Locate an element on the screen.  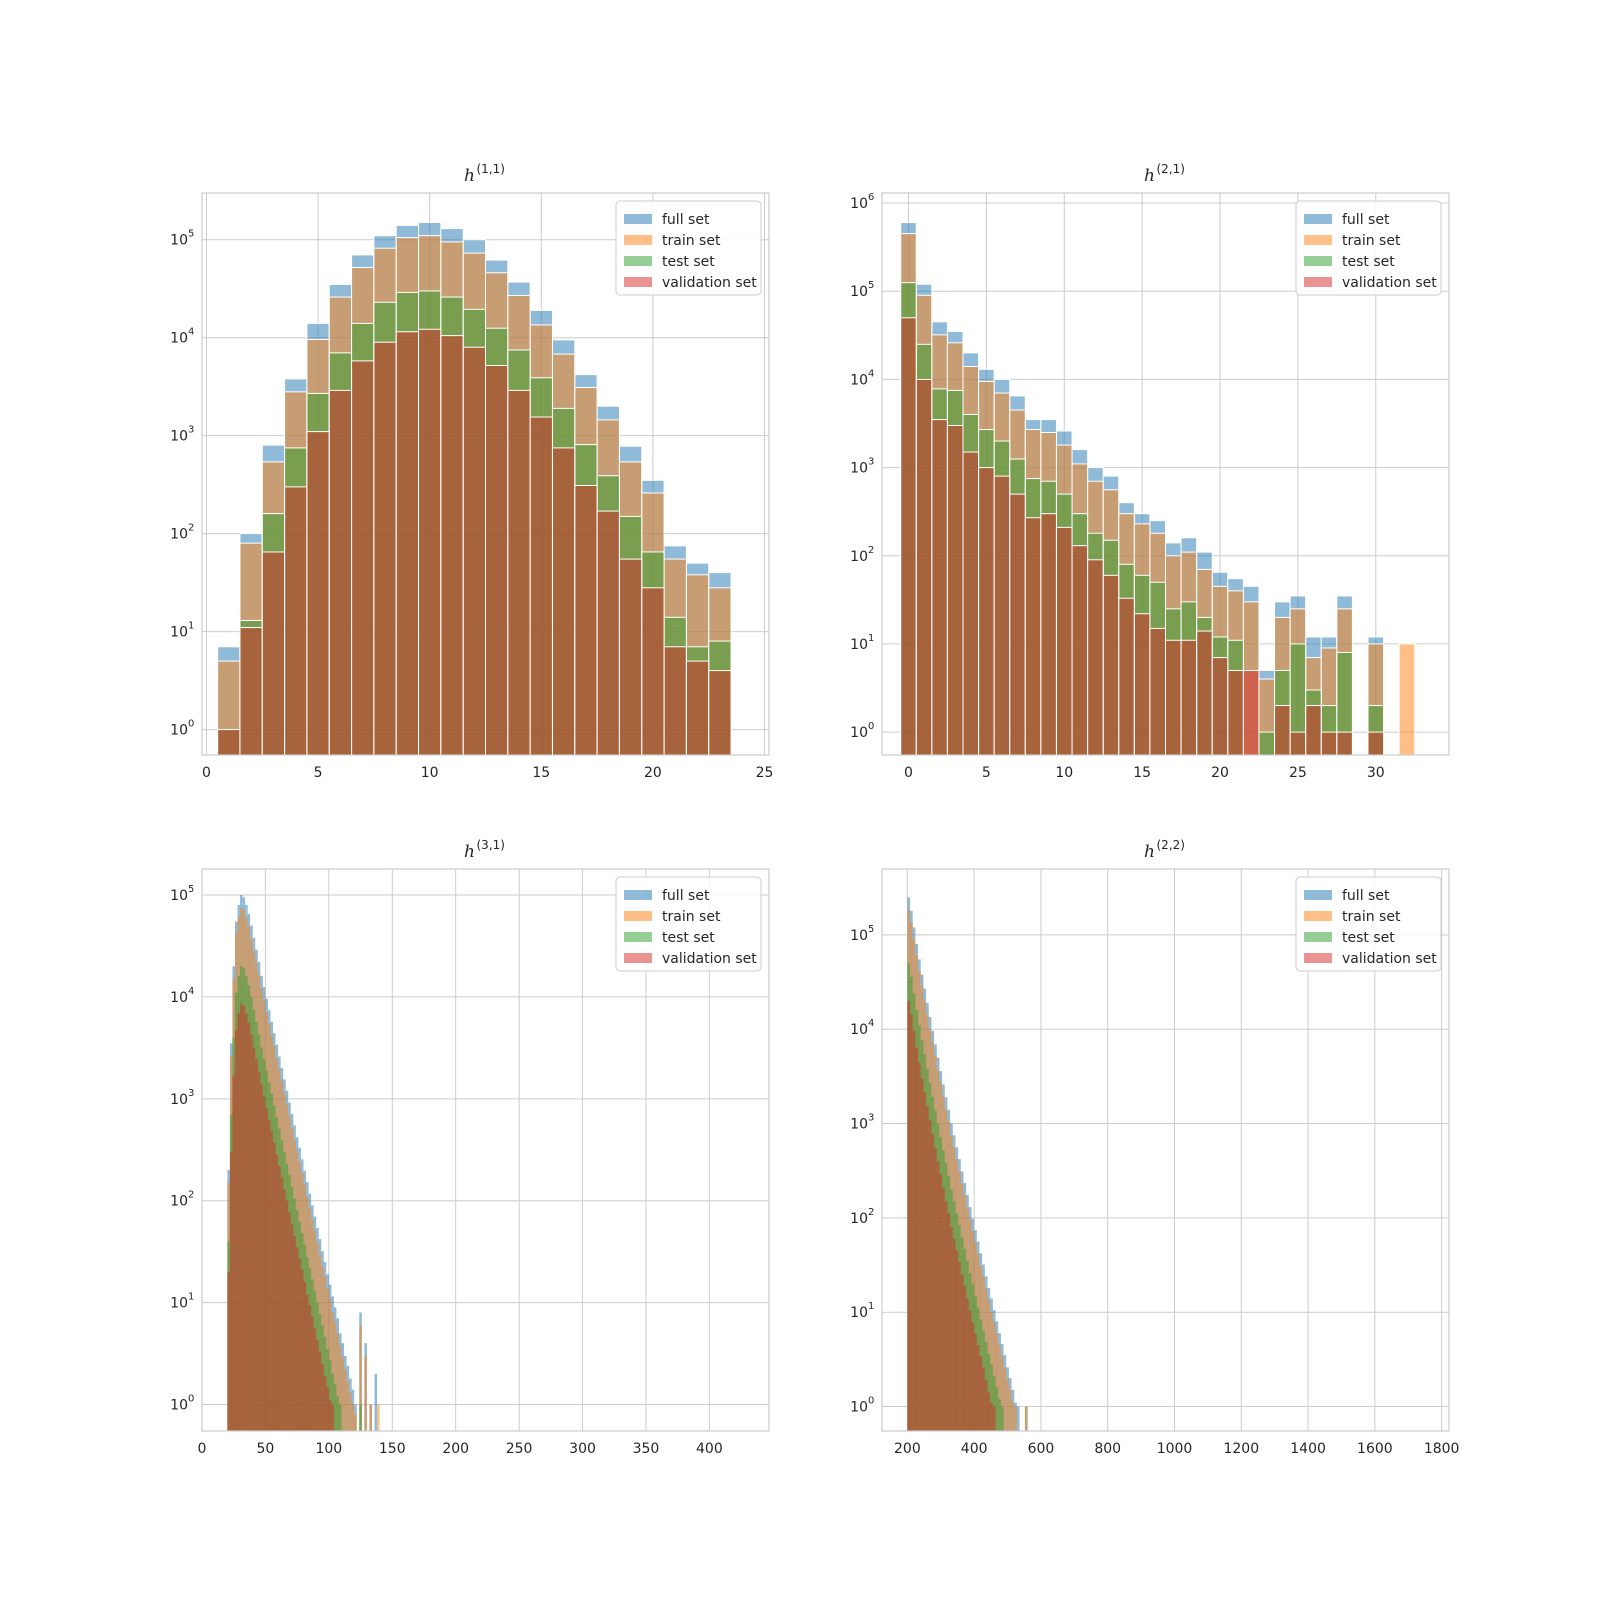
title-superscript: (2,1) is located at coordinates (1171, 169).